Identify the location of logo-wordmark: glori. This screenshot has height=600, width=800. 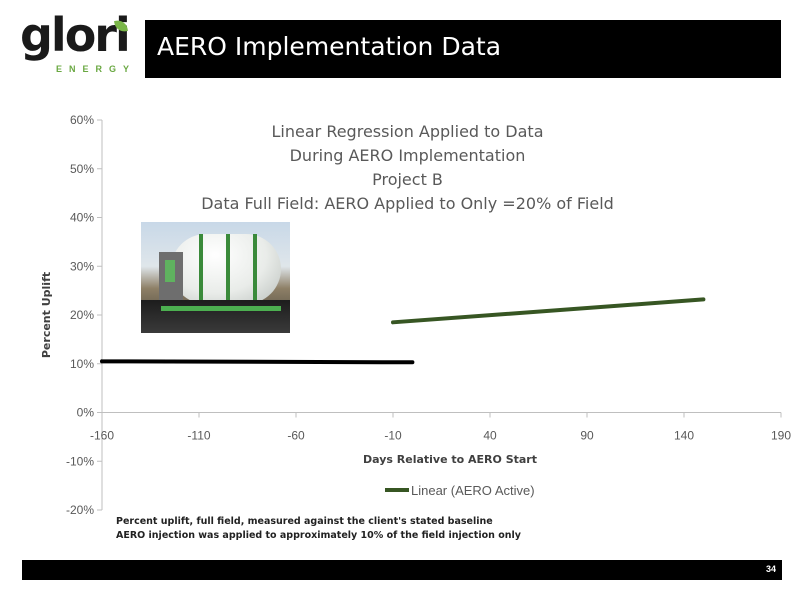
(75, 35).